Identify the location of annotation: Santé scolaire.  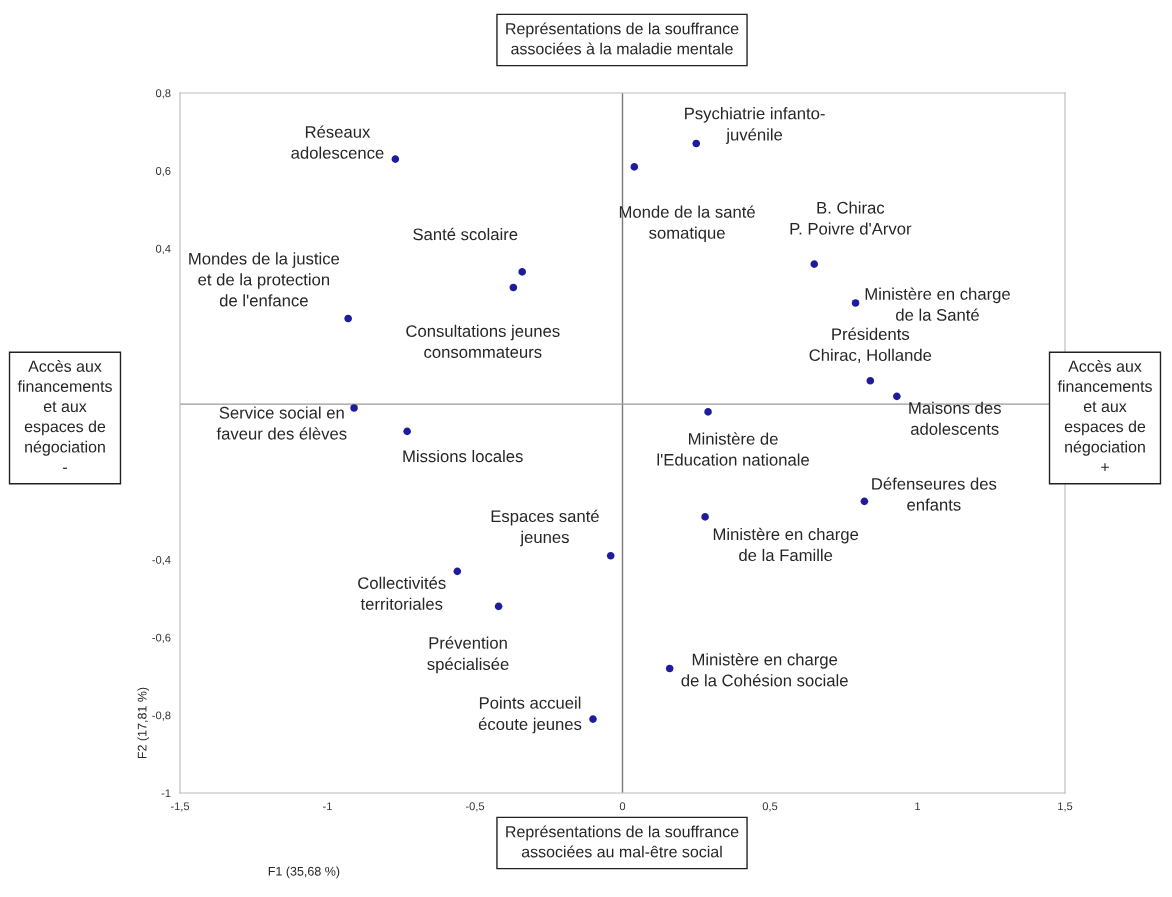
(465, 234).